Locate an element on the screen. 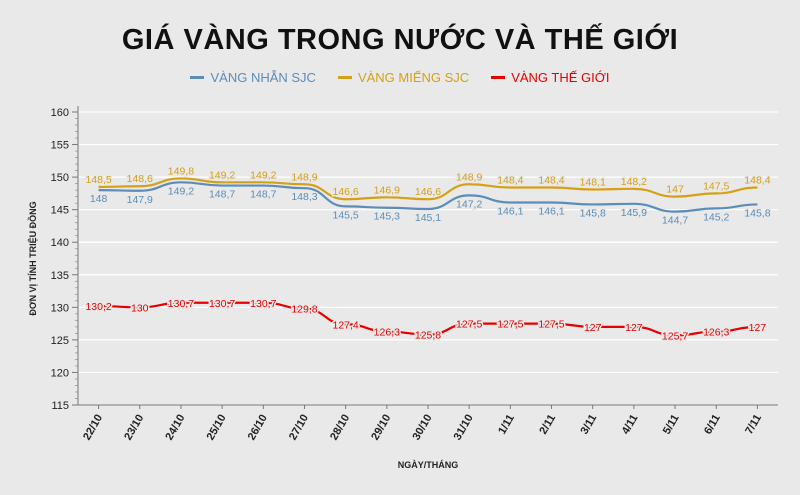 Image resolution: width=800 pixels, height=495 pixels. data-label: 147 is located at coordinates (675, 190).